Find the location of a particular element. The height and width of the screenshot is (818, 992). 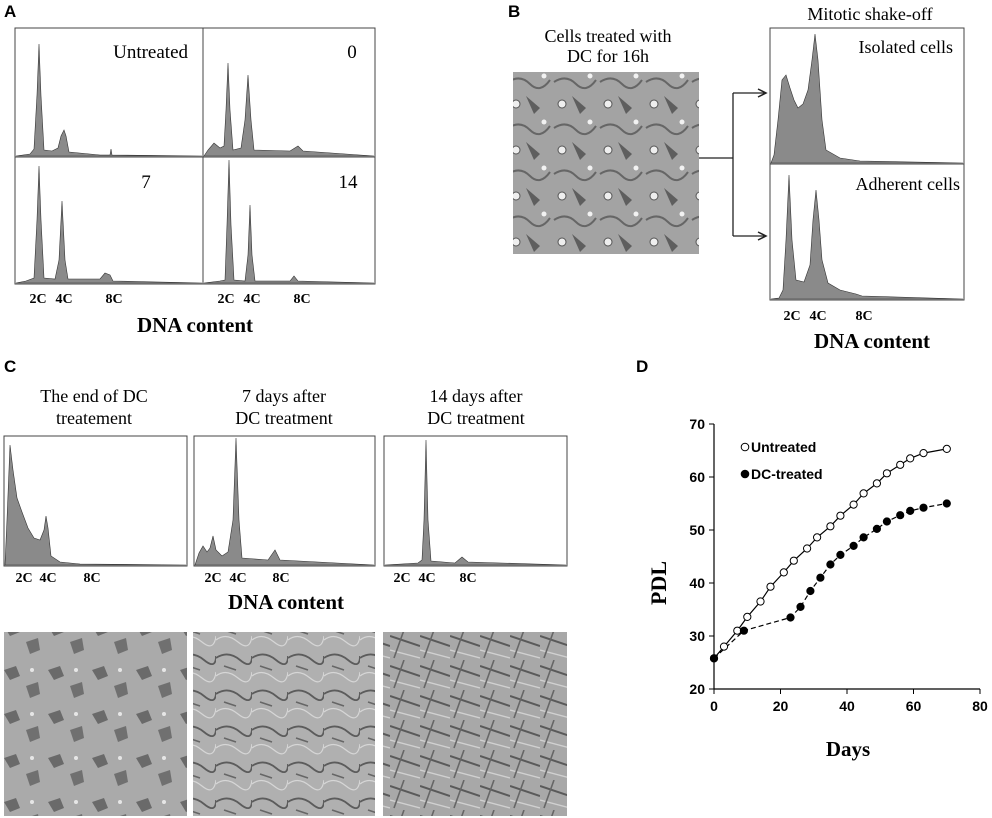

panel-c-title-1b: treatement is located at coordinates (94, 418).